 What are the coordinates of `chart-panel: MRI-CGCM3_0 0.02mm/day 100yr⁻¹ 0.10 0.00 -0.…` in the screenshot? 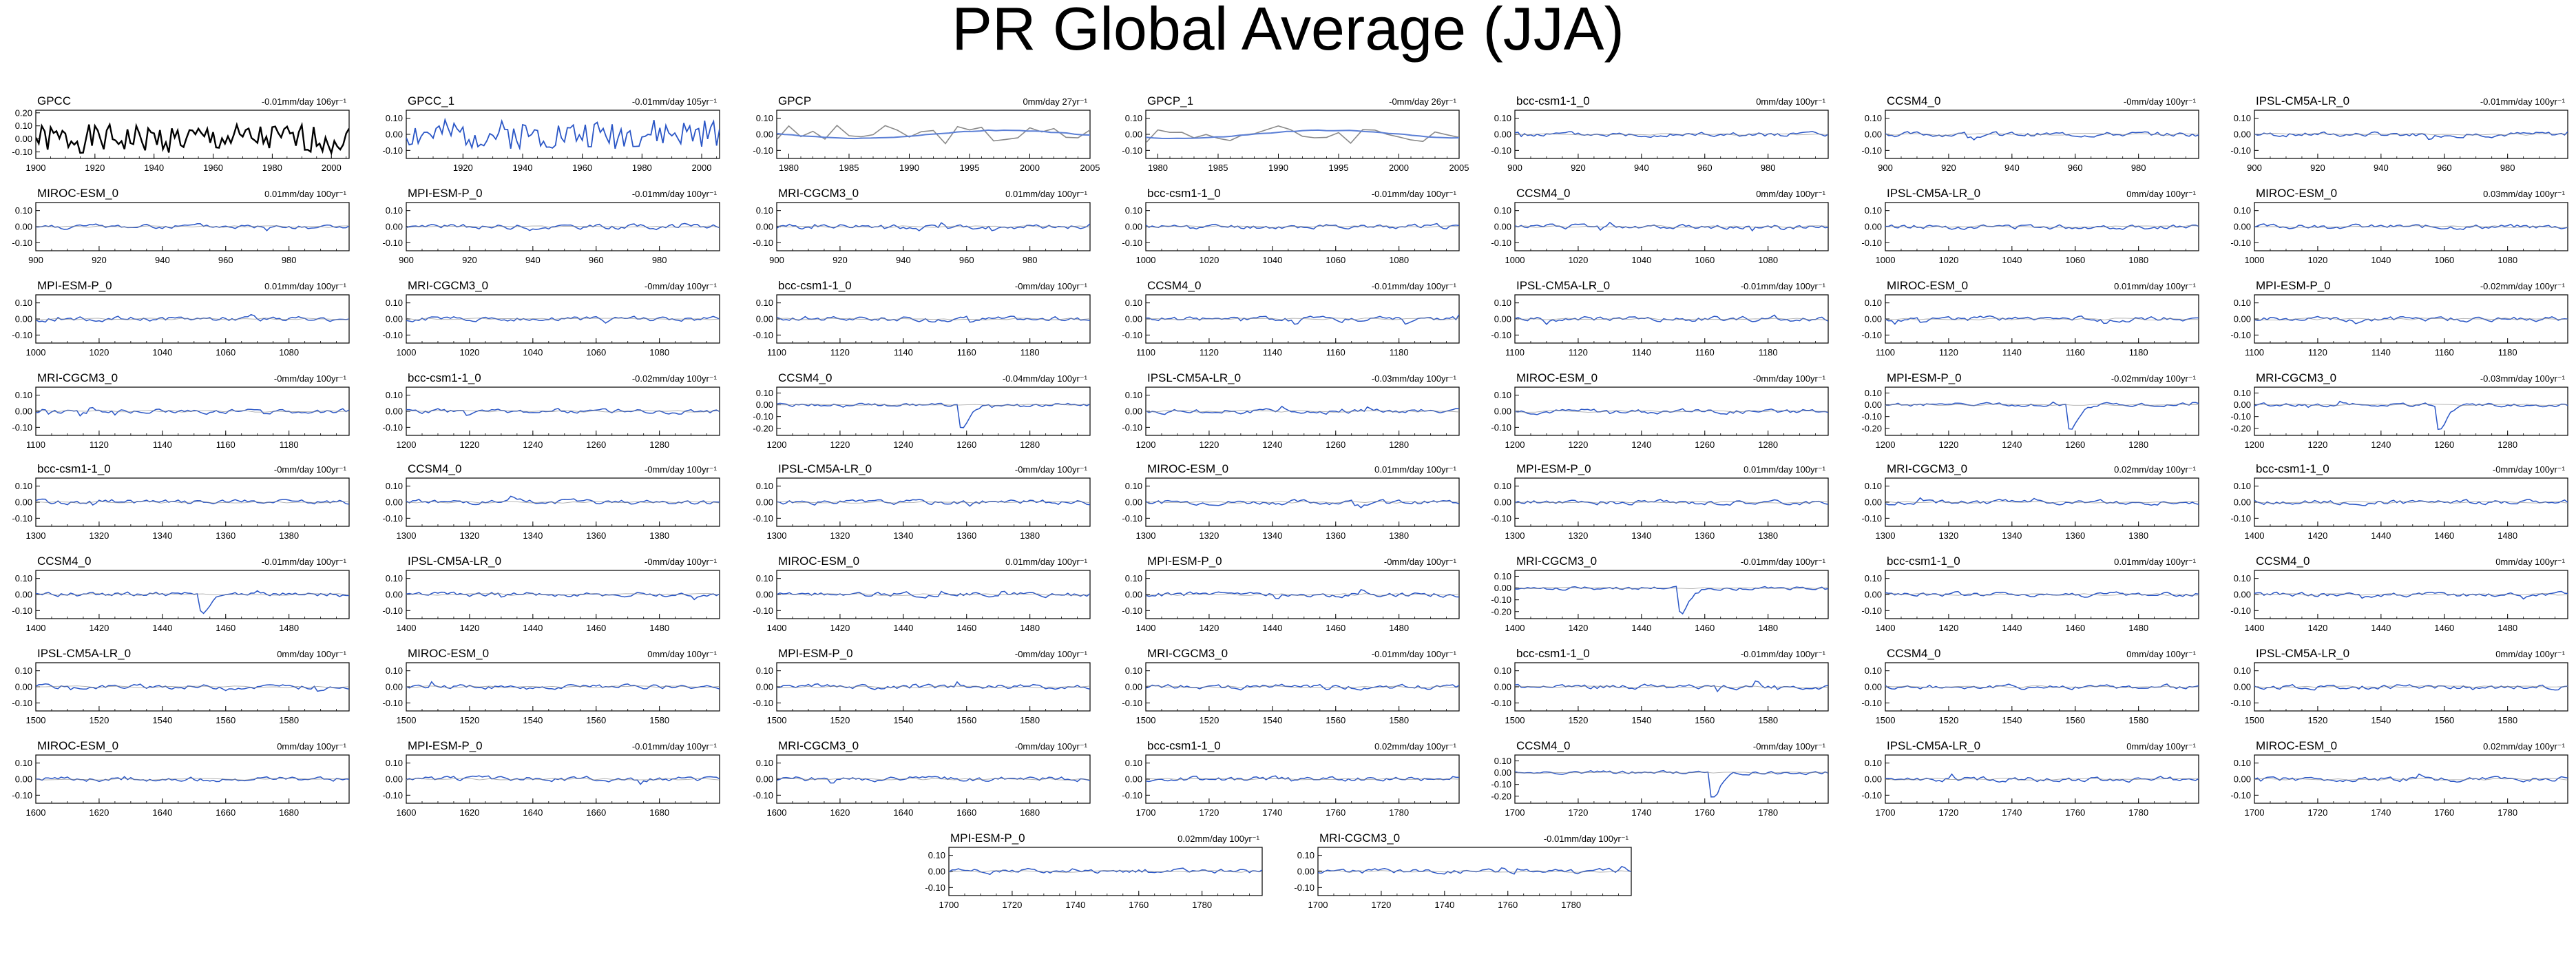 It's located at (2030, 501).